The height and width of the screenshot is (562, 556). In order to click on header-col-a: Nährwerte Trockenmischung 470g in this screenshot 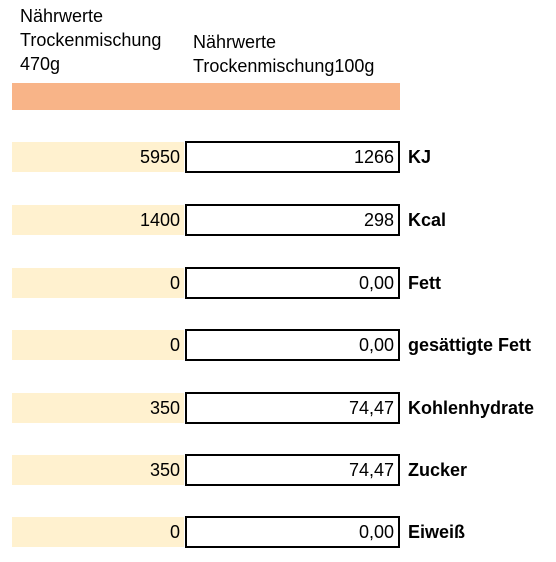, I will do `click(90, 40)`.